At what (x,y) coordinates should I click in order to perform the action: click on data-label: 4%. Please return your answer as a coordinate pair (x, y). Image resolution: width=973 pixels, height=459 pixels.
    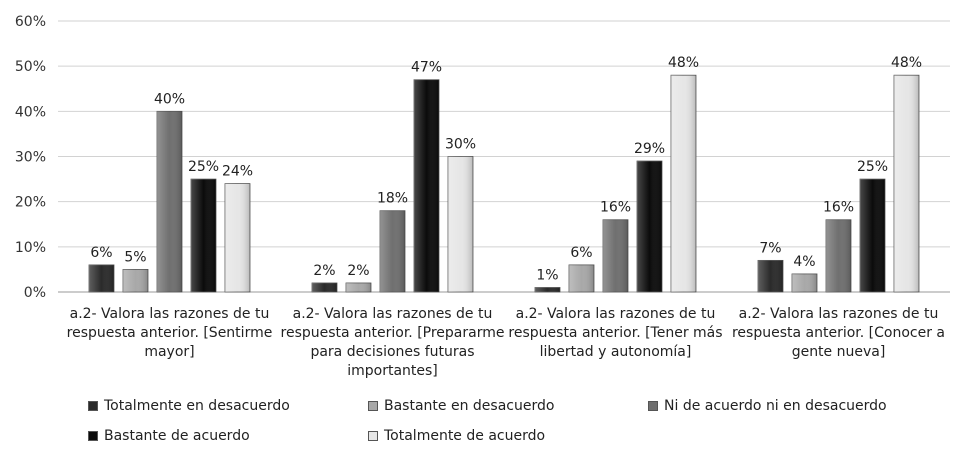
    Looking at the image, I should click on (804, 262).